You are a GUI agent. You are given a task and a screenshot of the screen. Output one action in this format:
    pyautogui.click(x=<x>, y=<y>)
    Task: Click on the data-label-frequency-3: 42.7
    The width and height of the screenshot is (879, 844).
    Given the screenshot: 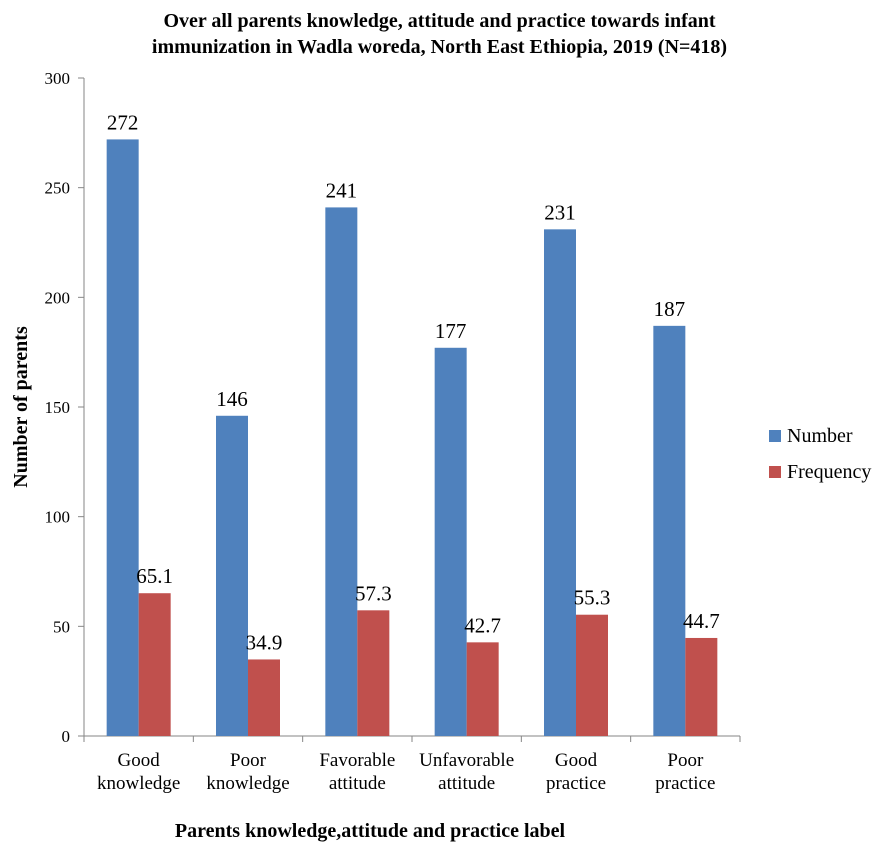 What is the action you would take?
    pyautogui.click(x=482, y=625)
    